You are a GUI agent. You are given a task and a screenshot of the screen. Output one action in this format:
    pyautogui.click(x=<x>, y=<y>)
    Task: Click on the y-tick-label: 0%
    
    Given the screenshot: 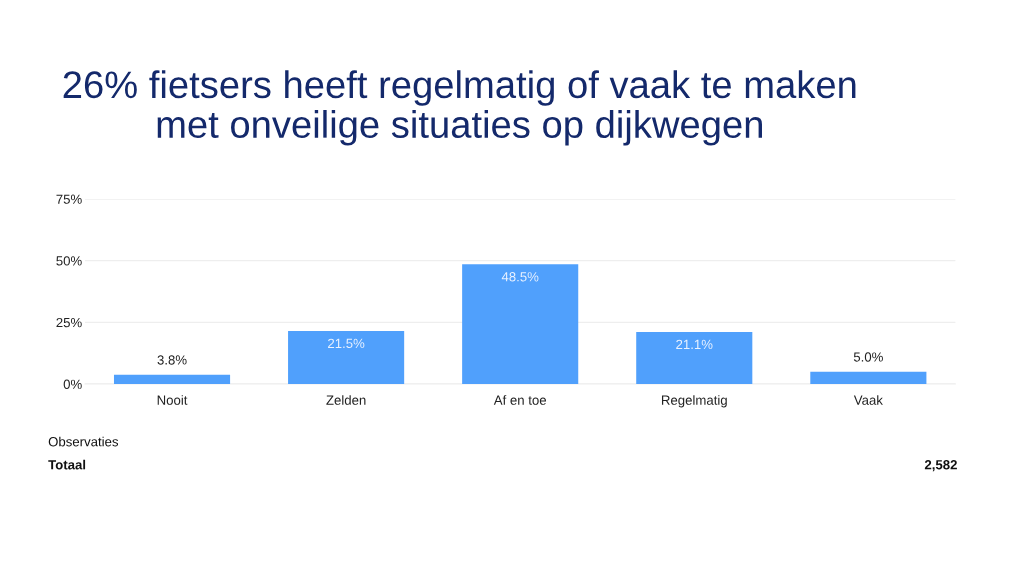 What is the action you would take?
    pyautogui.click(x=72, y=384)
    